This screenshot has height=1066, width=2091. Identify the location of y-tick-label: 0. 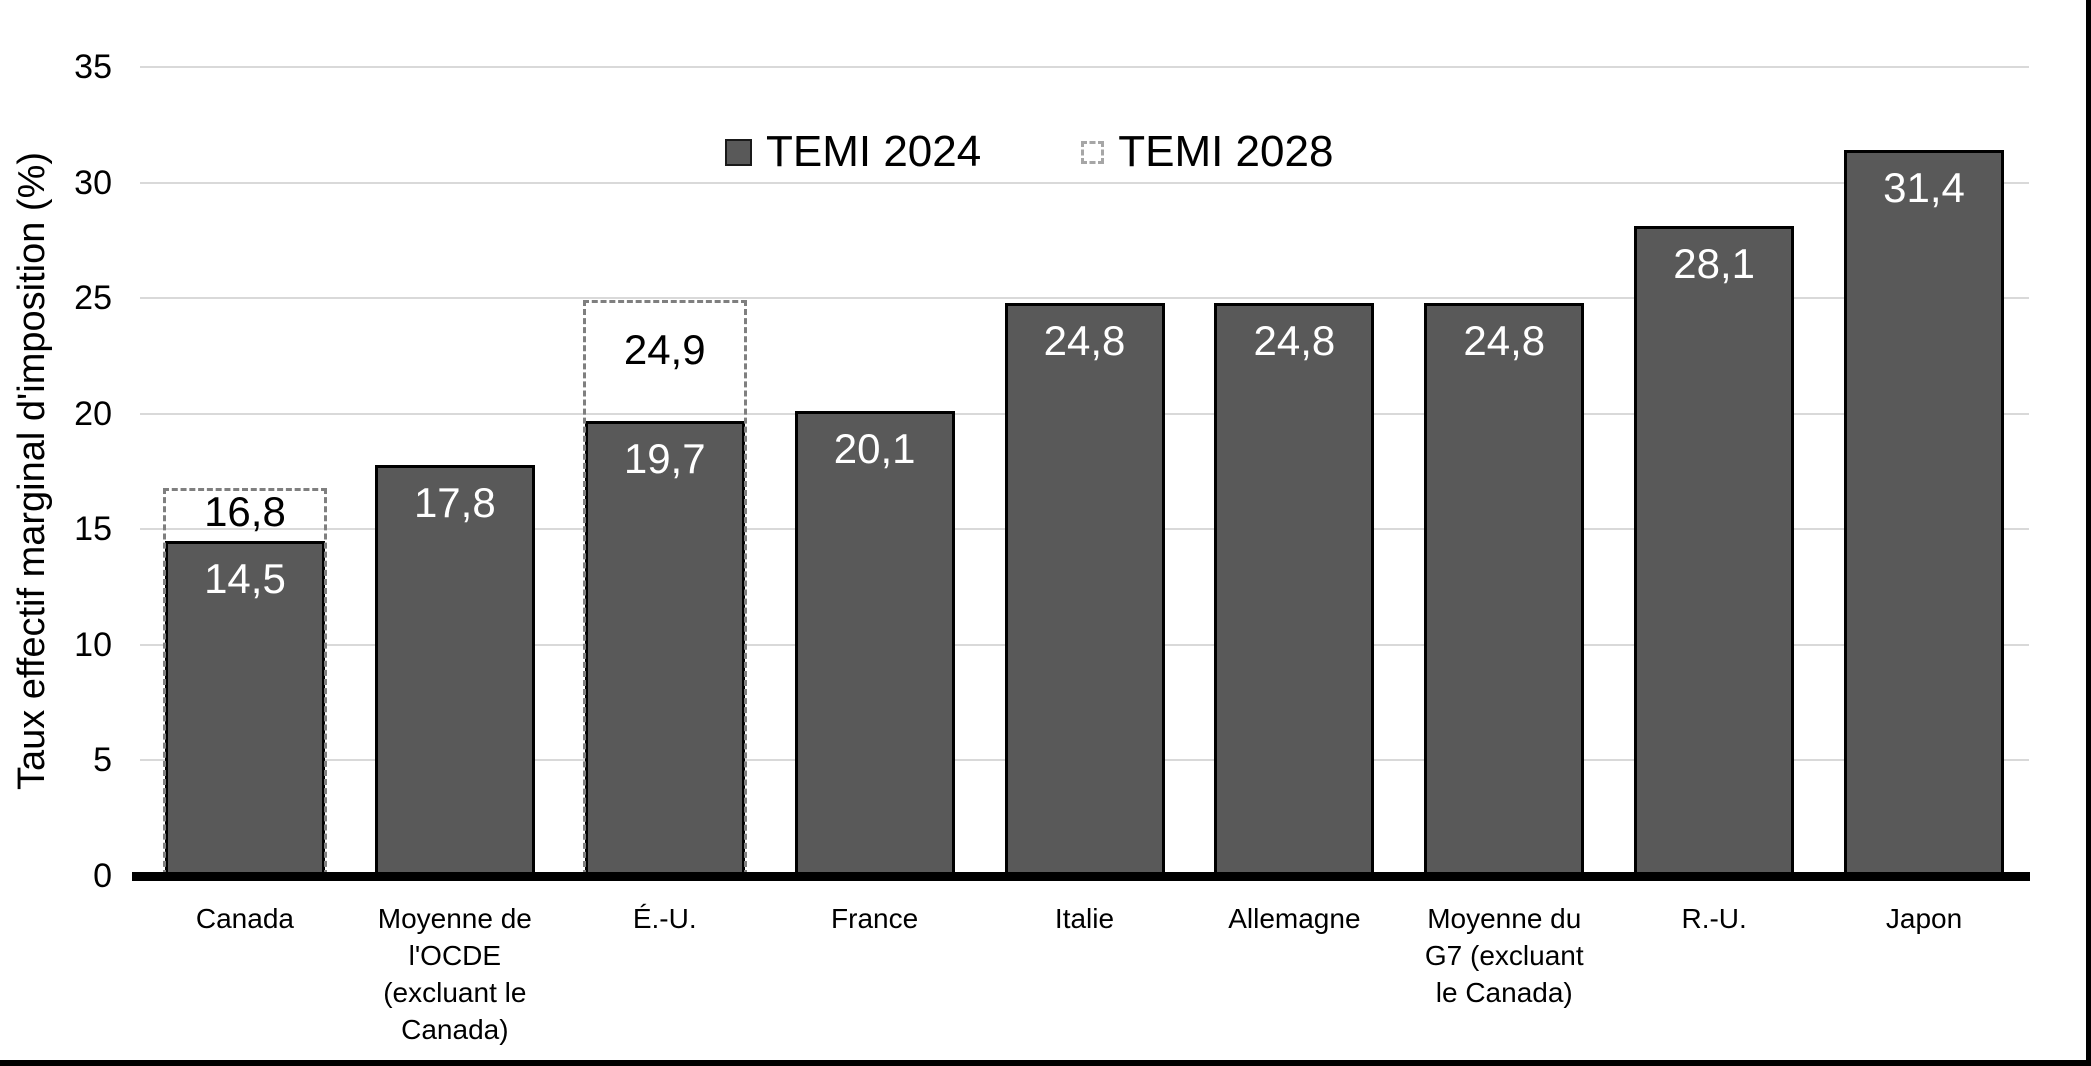
(102, 876).